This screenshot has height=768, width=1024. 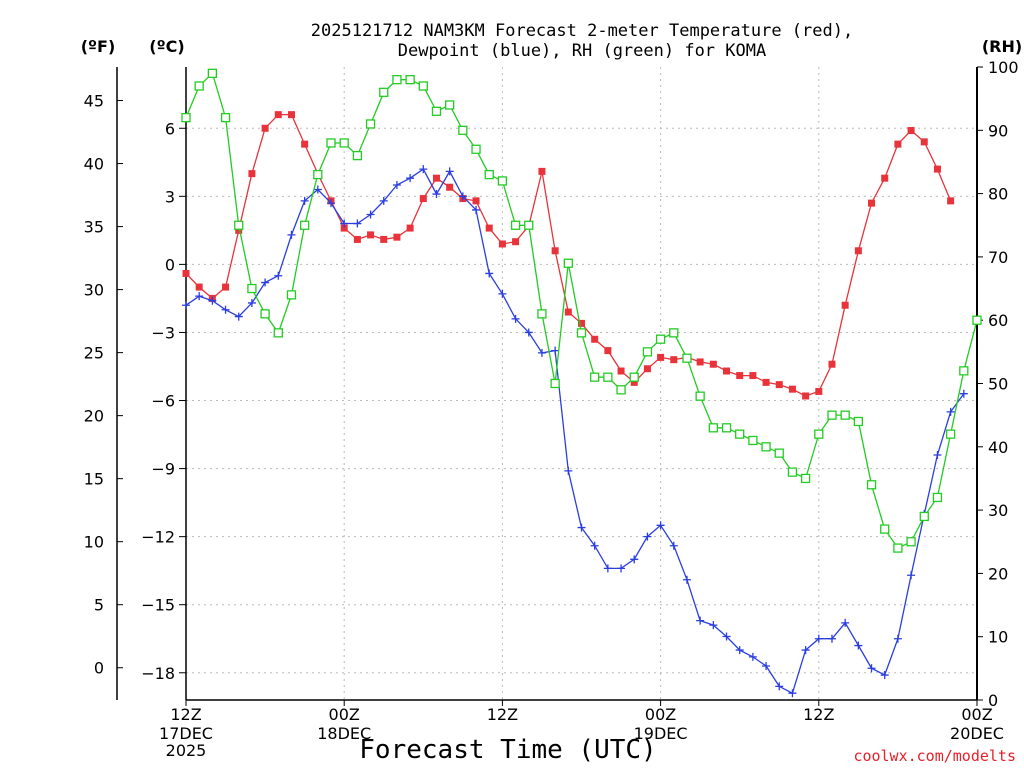 I want to click on celsius-unit-label: (ºC), so click(x=166, y=46).